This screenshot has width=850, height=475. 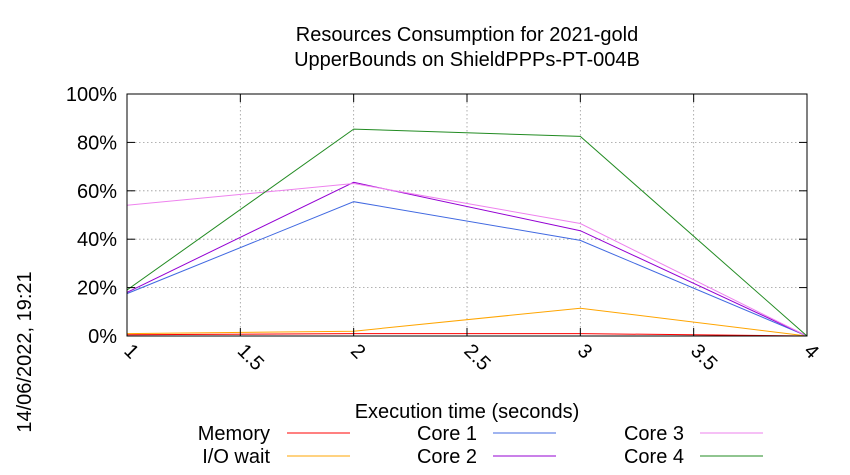 What do you see at coordinates (102, 337) in the screenshot?
I see `y-tick-label: 0%` at bounding box center [102, 337].